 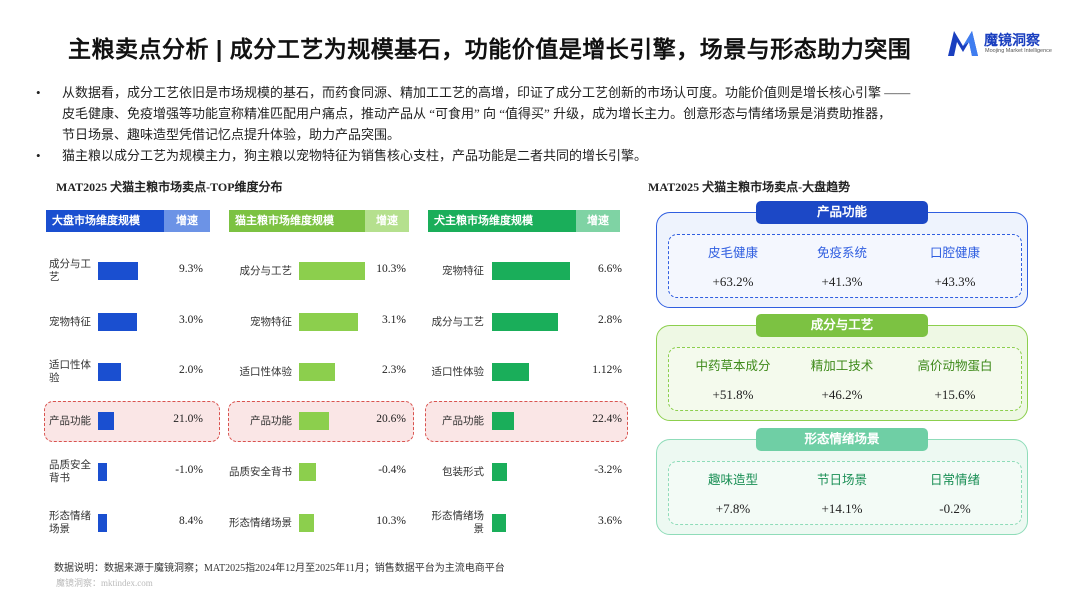 I want to click on growth-value: 6.6%, so click(x=610, y=269).